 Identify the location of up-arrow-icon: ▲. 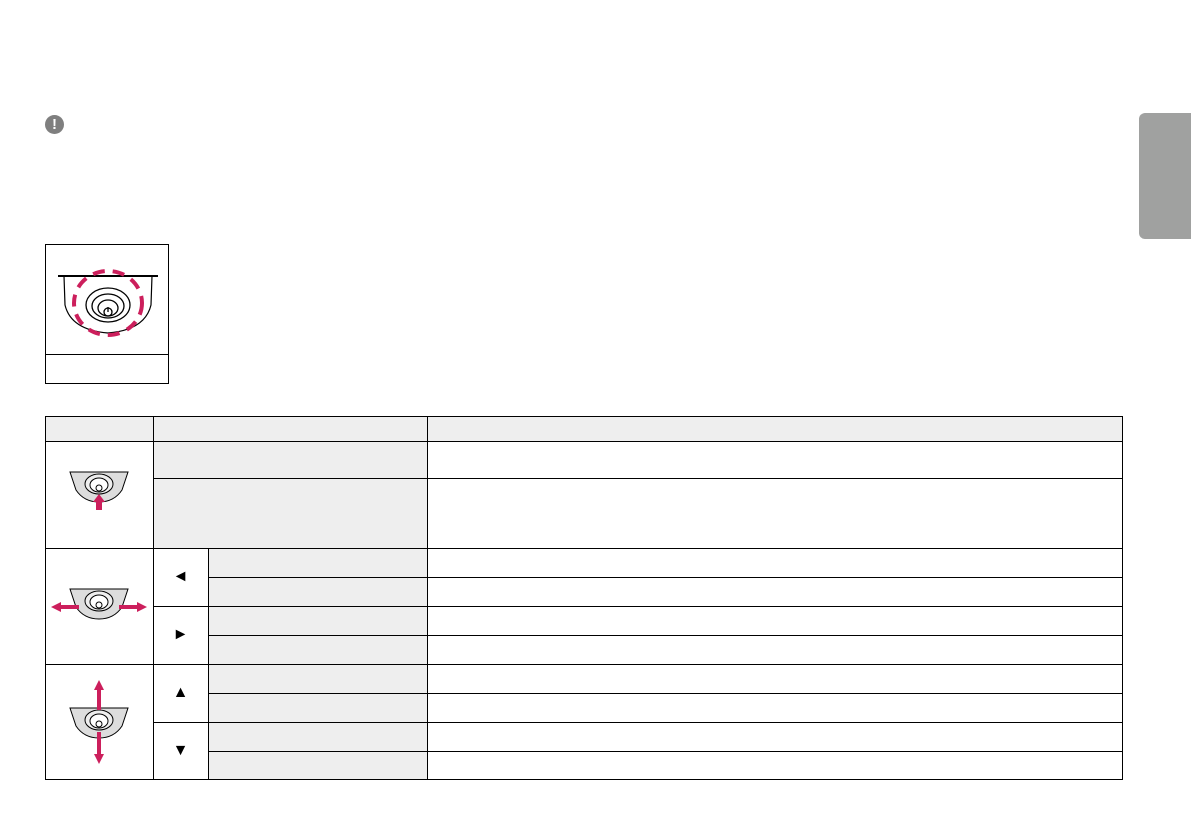
(180, 693).